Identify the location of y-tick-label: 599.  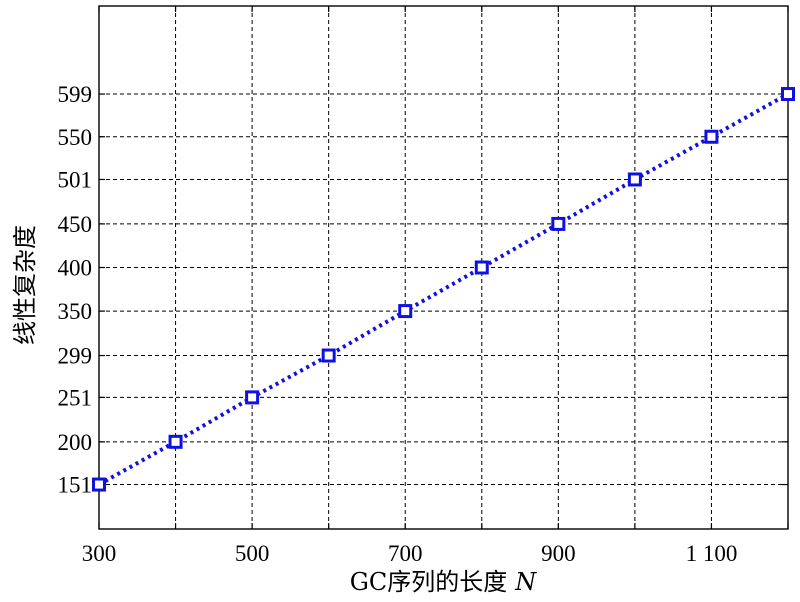
(75, 94).